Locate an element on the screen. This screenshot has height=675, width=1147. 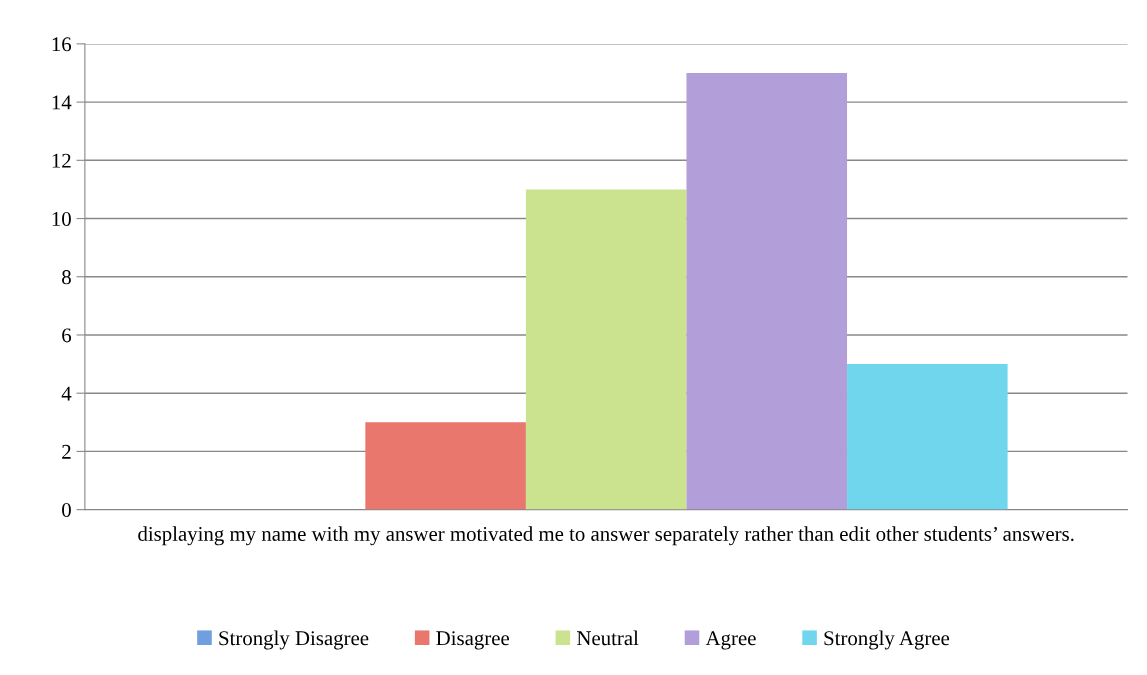
y-tick-label: 14 is located at coordinates (62, 102).